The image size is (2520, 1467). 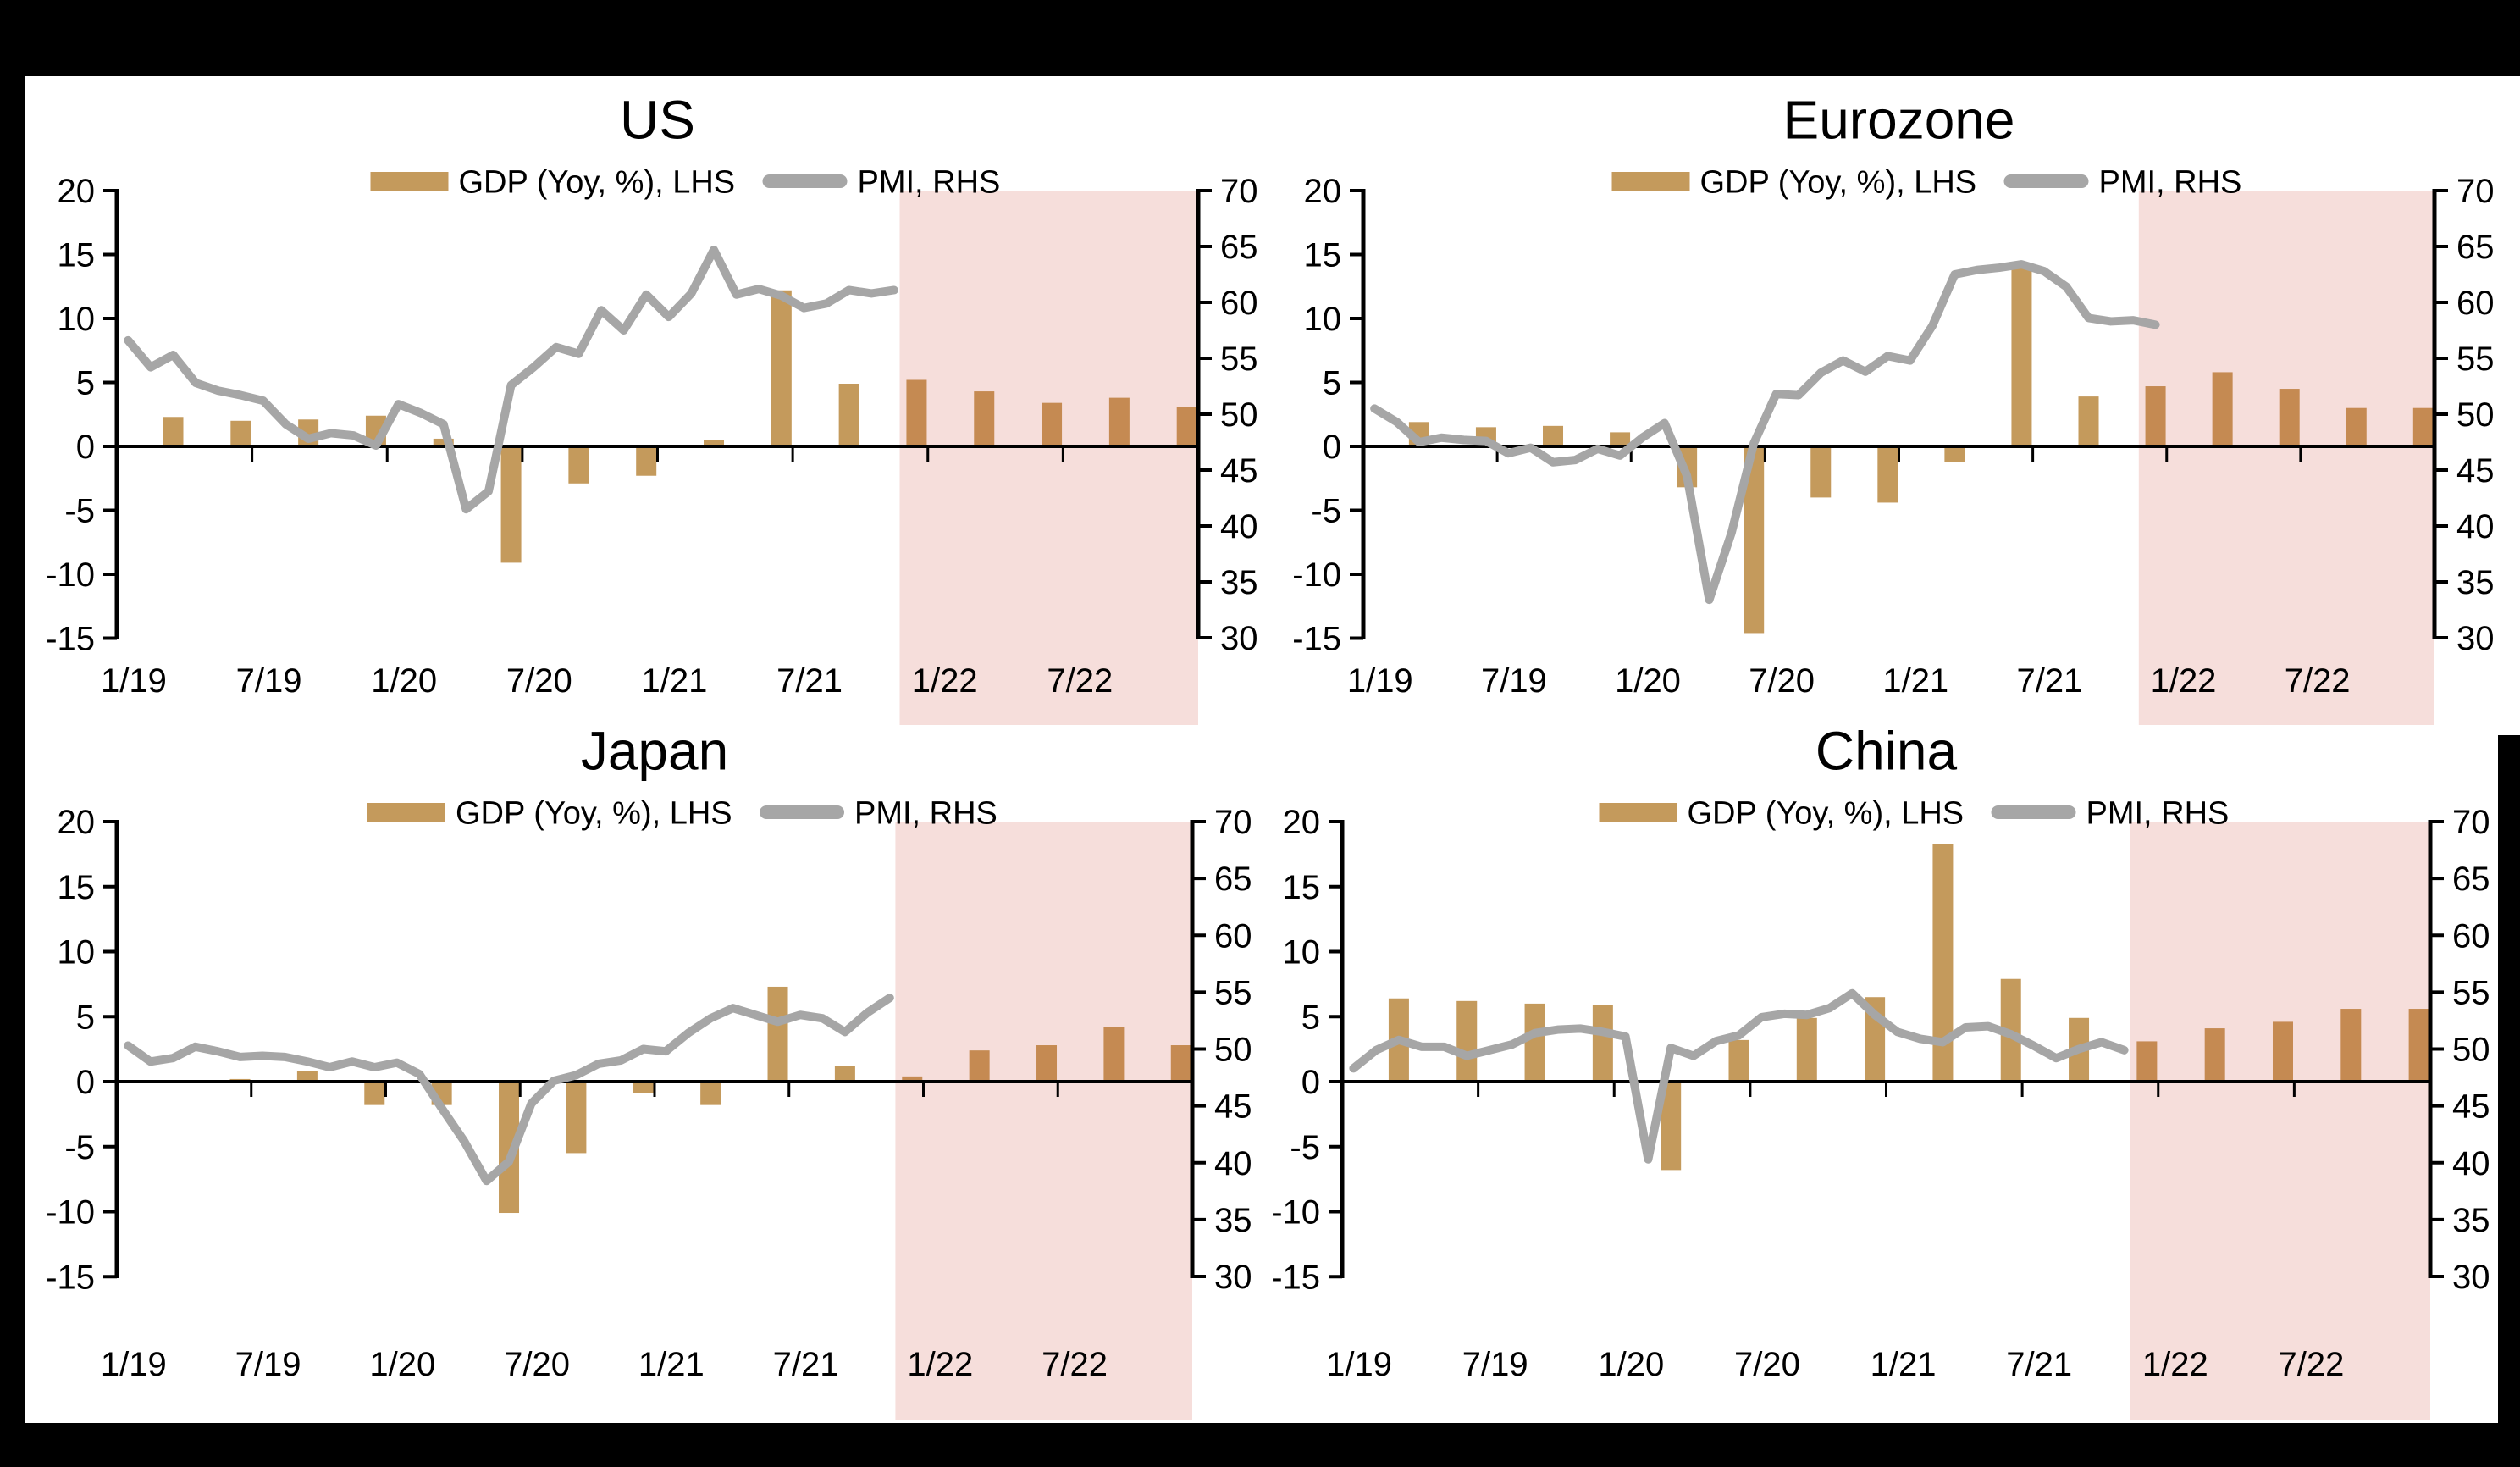 What do you see at coordinates (1239, 471) in the screenshot?
I see `rhs-tick-label: 45` at bounding box center [1239, 471].